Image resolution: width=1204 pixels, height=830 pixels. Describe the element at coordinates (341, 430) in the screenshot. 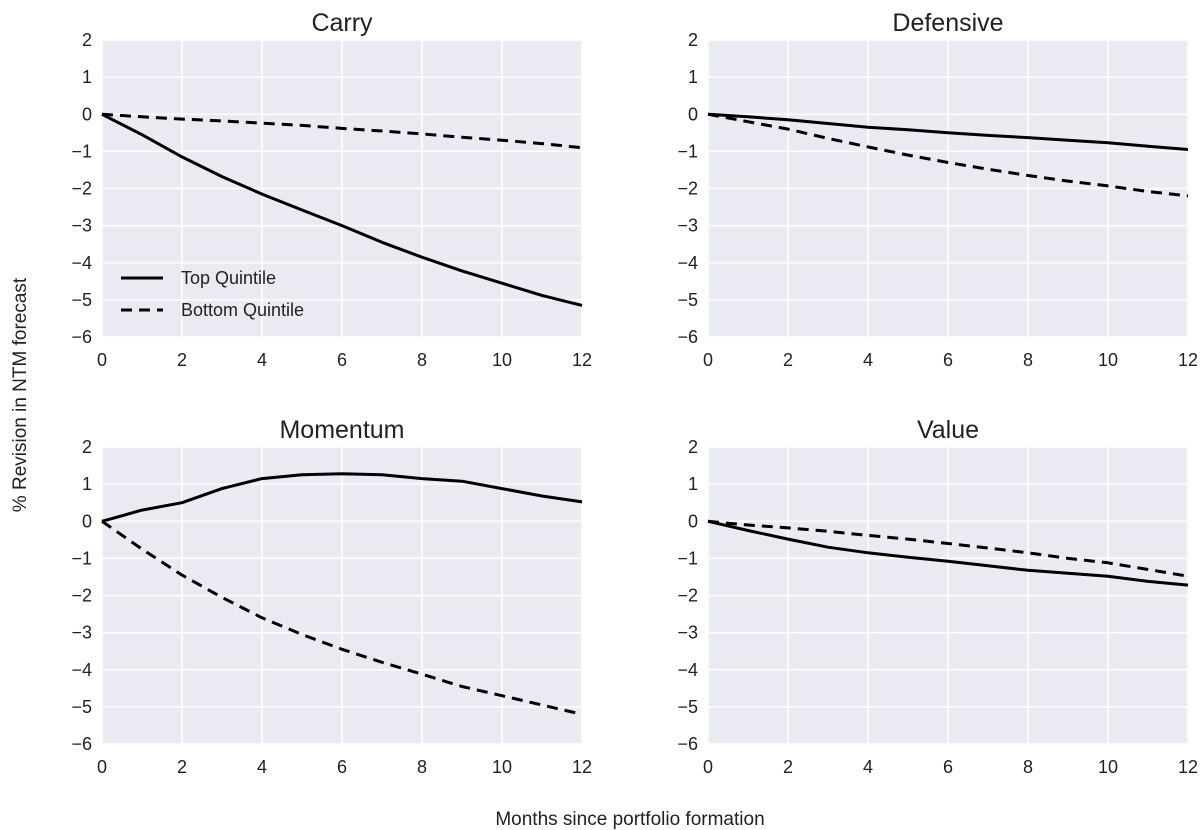

I see `panel-title: Momentum` at that location.